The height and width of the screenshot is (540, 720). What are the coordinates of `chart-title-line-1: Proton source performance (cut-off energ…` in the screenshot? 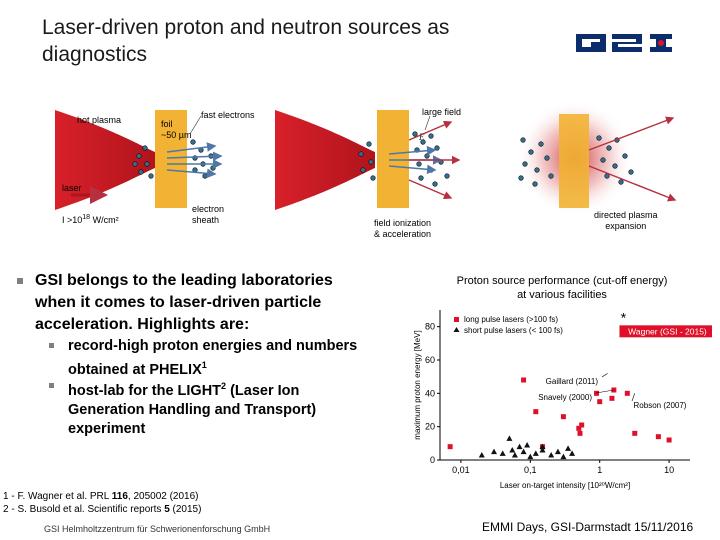 It's located at (562, 281).